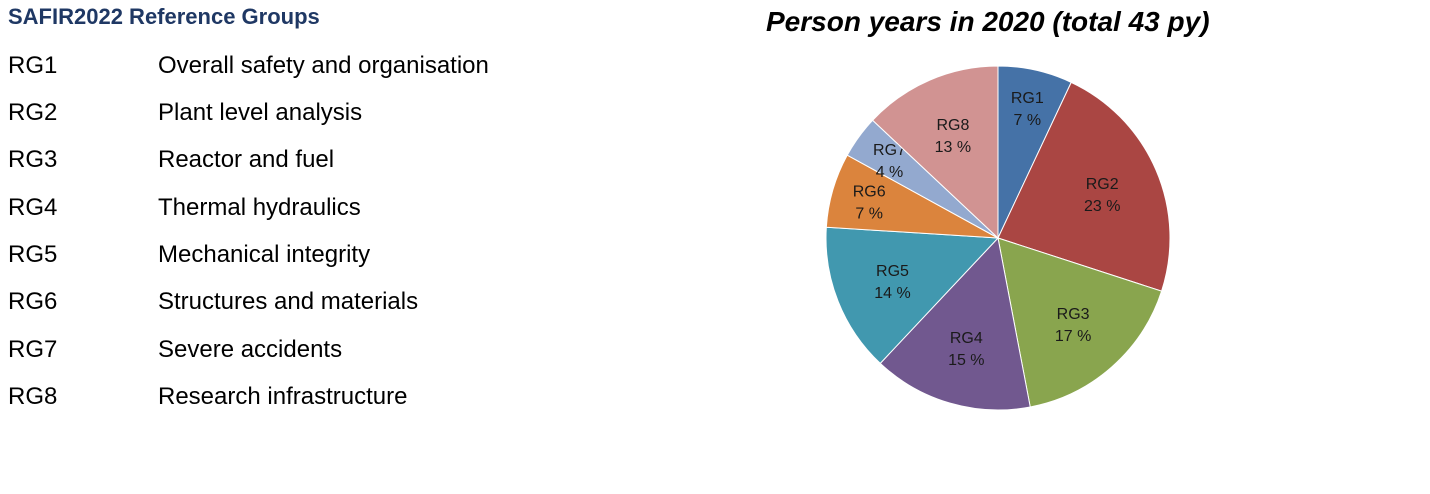  Describe the element at coordinates (953, 147) in the screenshot. I see `slice-value-label: 13 %` at that location.